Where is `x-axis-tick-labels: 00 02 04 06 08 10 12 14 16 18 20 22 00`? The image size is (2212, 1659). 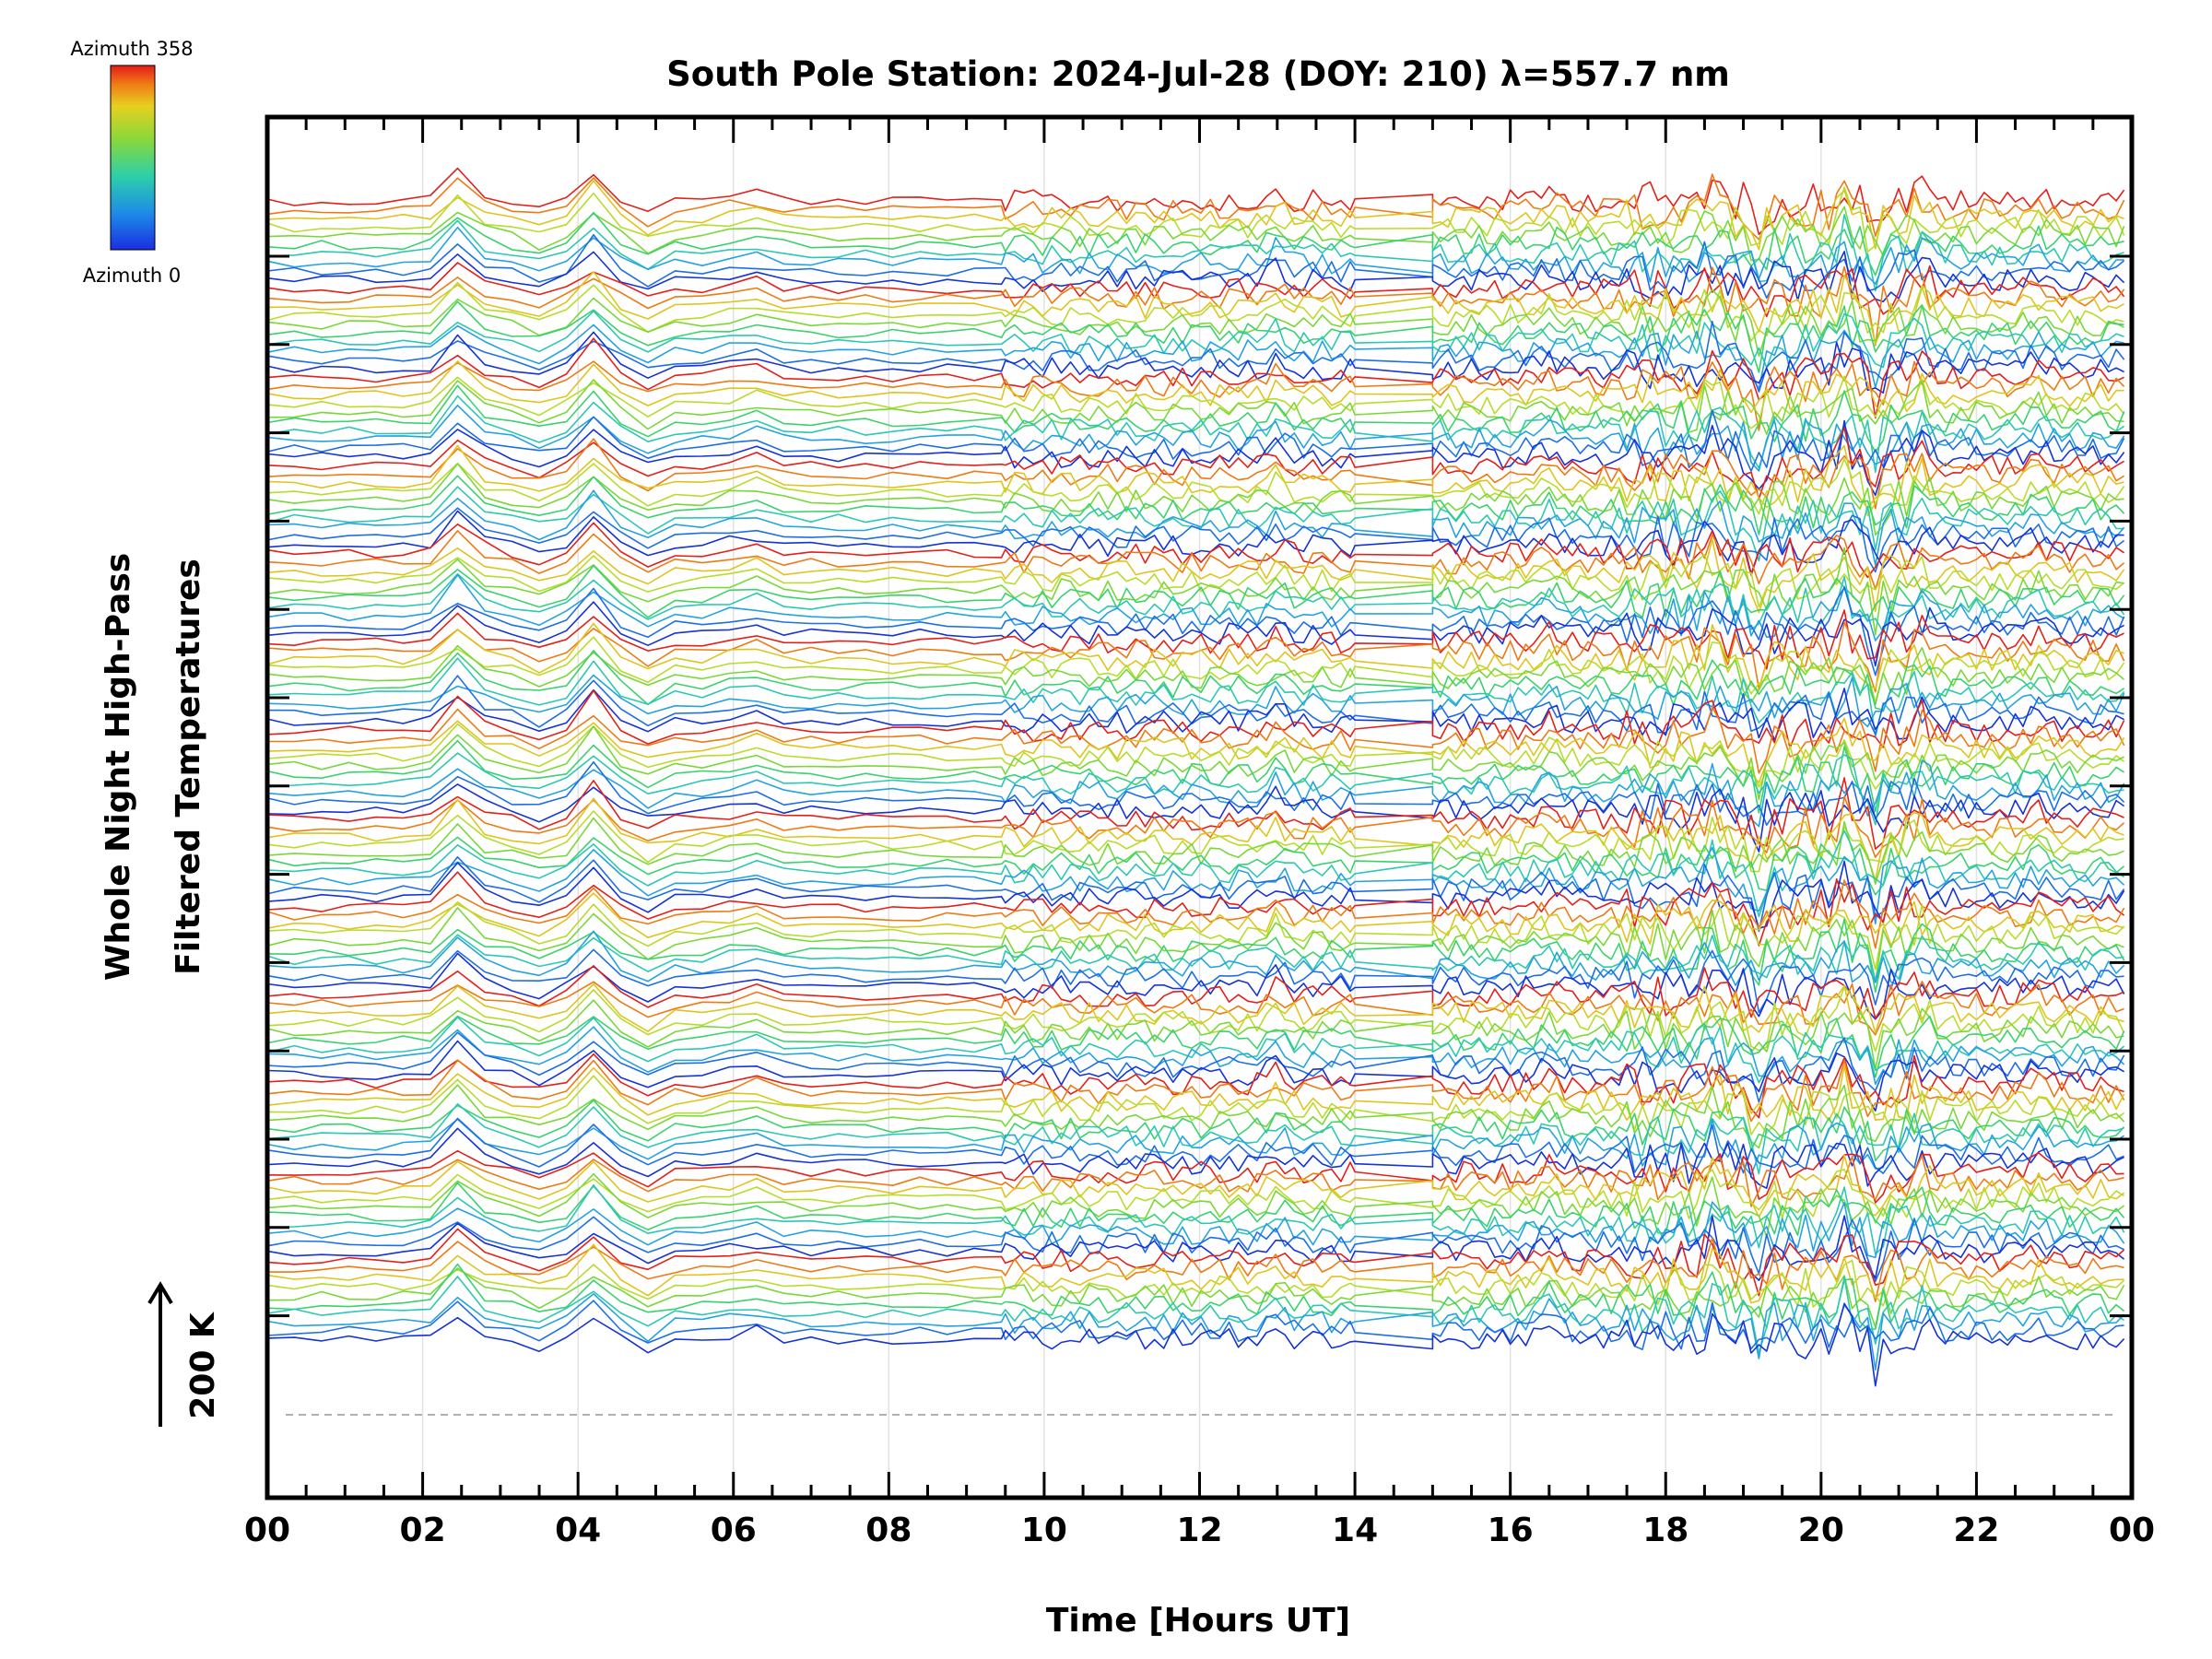
x-axis-tick-labels: 00 02 04 06 08 10 12 14 16 18 20 22 00 is located at coordinates (1199, 1530).